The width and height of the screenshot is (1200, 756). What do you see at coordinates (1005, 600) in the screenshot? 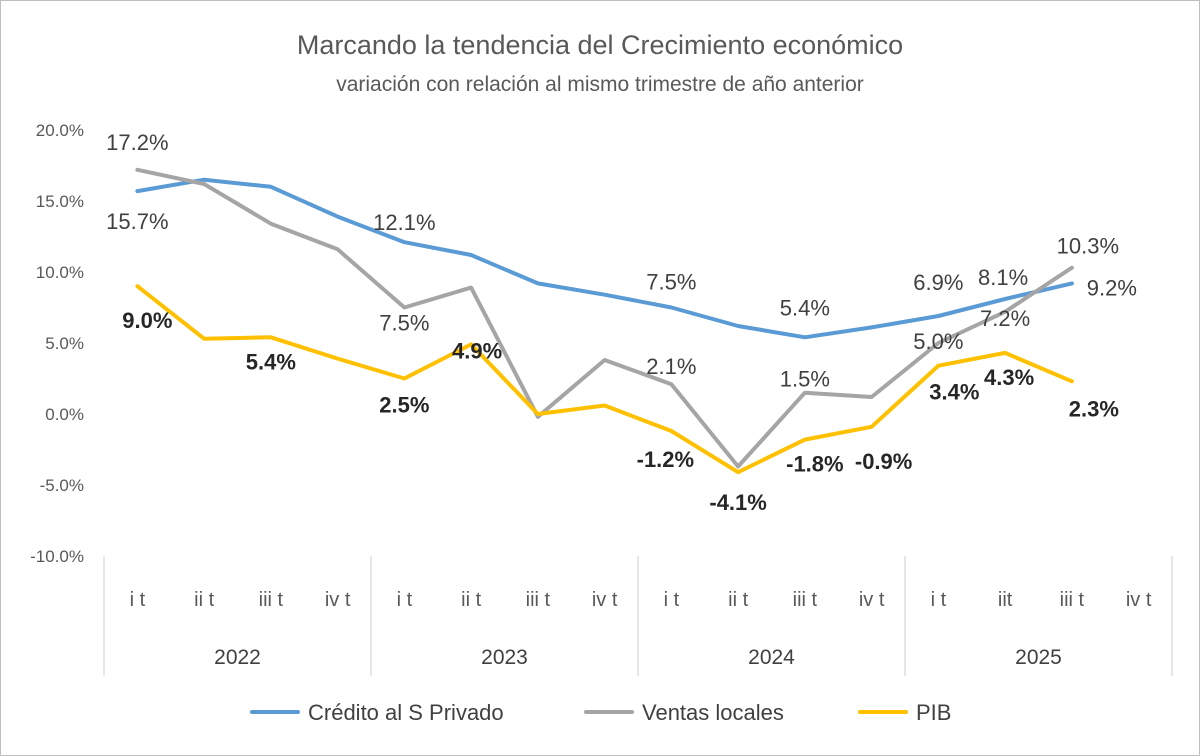
I see `x-category-label: iit` at bounding box center [1005, 600].